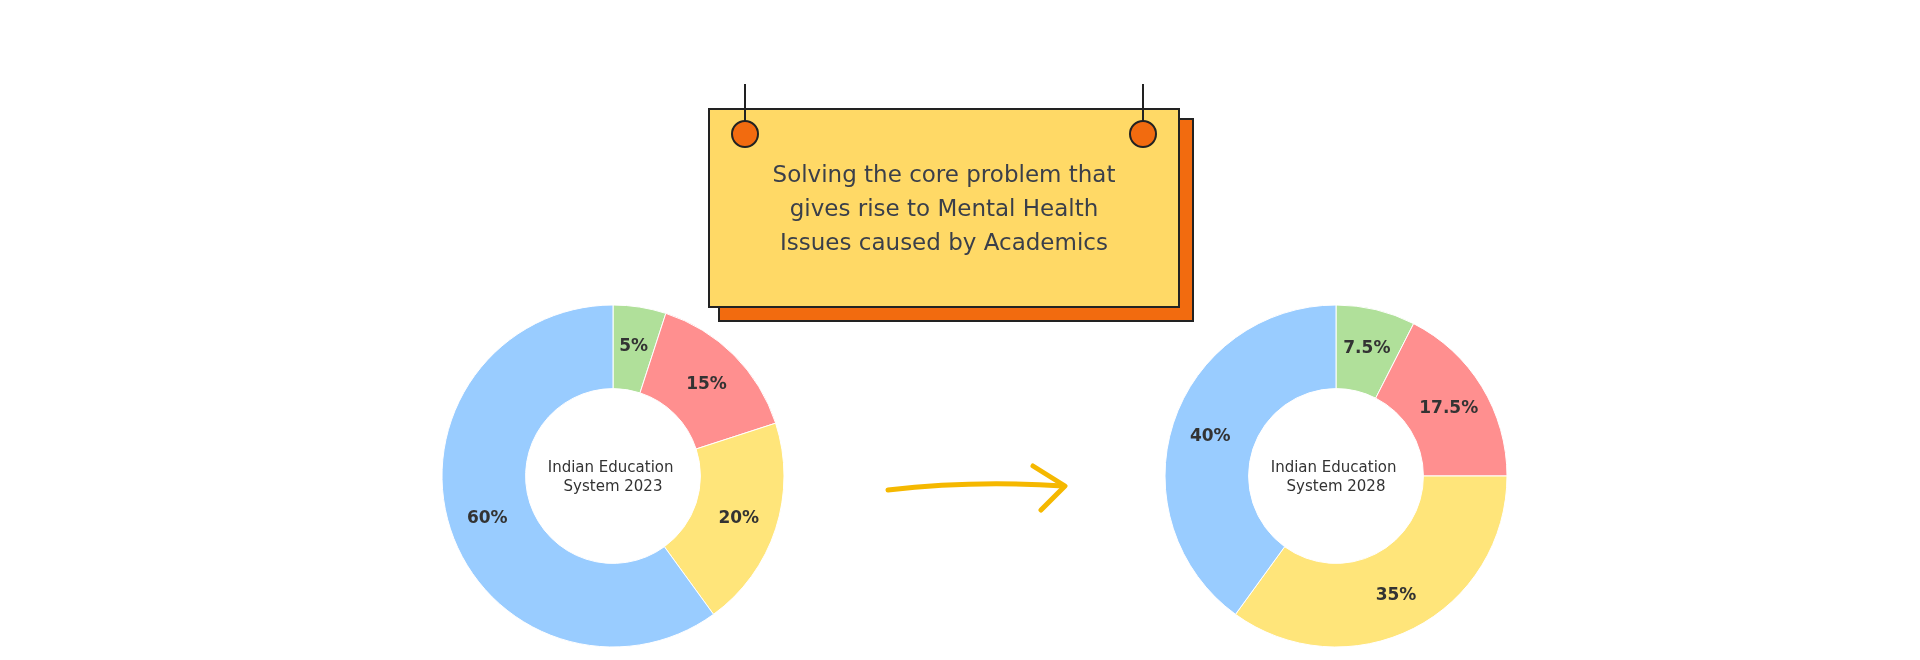 The image size is (1920, 660). I want to click on data-label: 7.5%, so click(1367, 347).